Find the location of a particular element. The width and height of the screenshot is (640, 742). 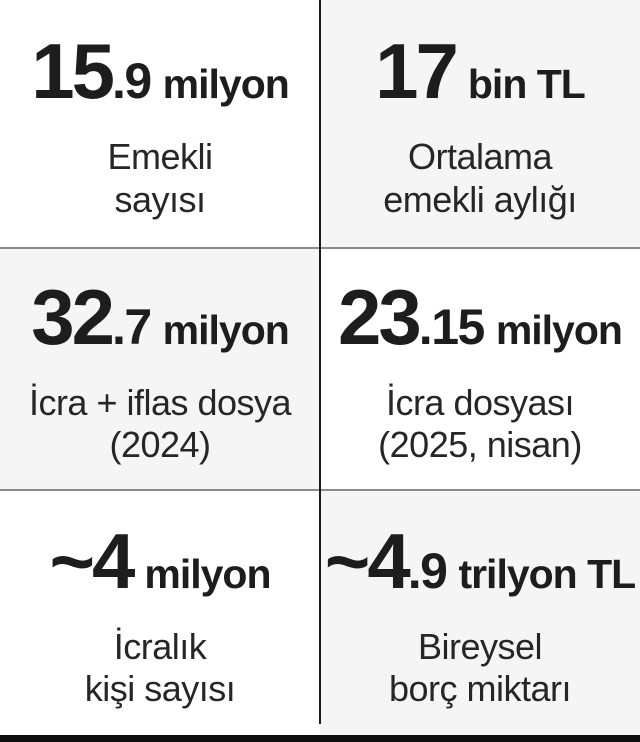

stat-value: 23.15 milyon is located at coordinates (480, 316).